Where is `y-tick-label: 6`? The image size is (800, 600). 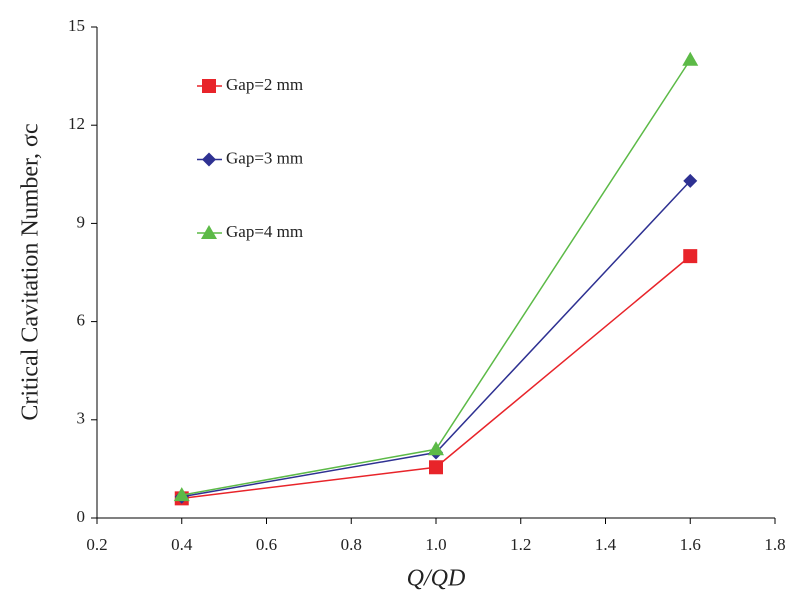
y-tick-label: 6 is located at coordinates (81, 320).